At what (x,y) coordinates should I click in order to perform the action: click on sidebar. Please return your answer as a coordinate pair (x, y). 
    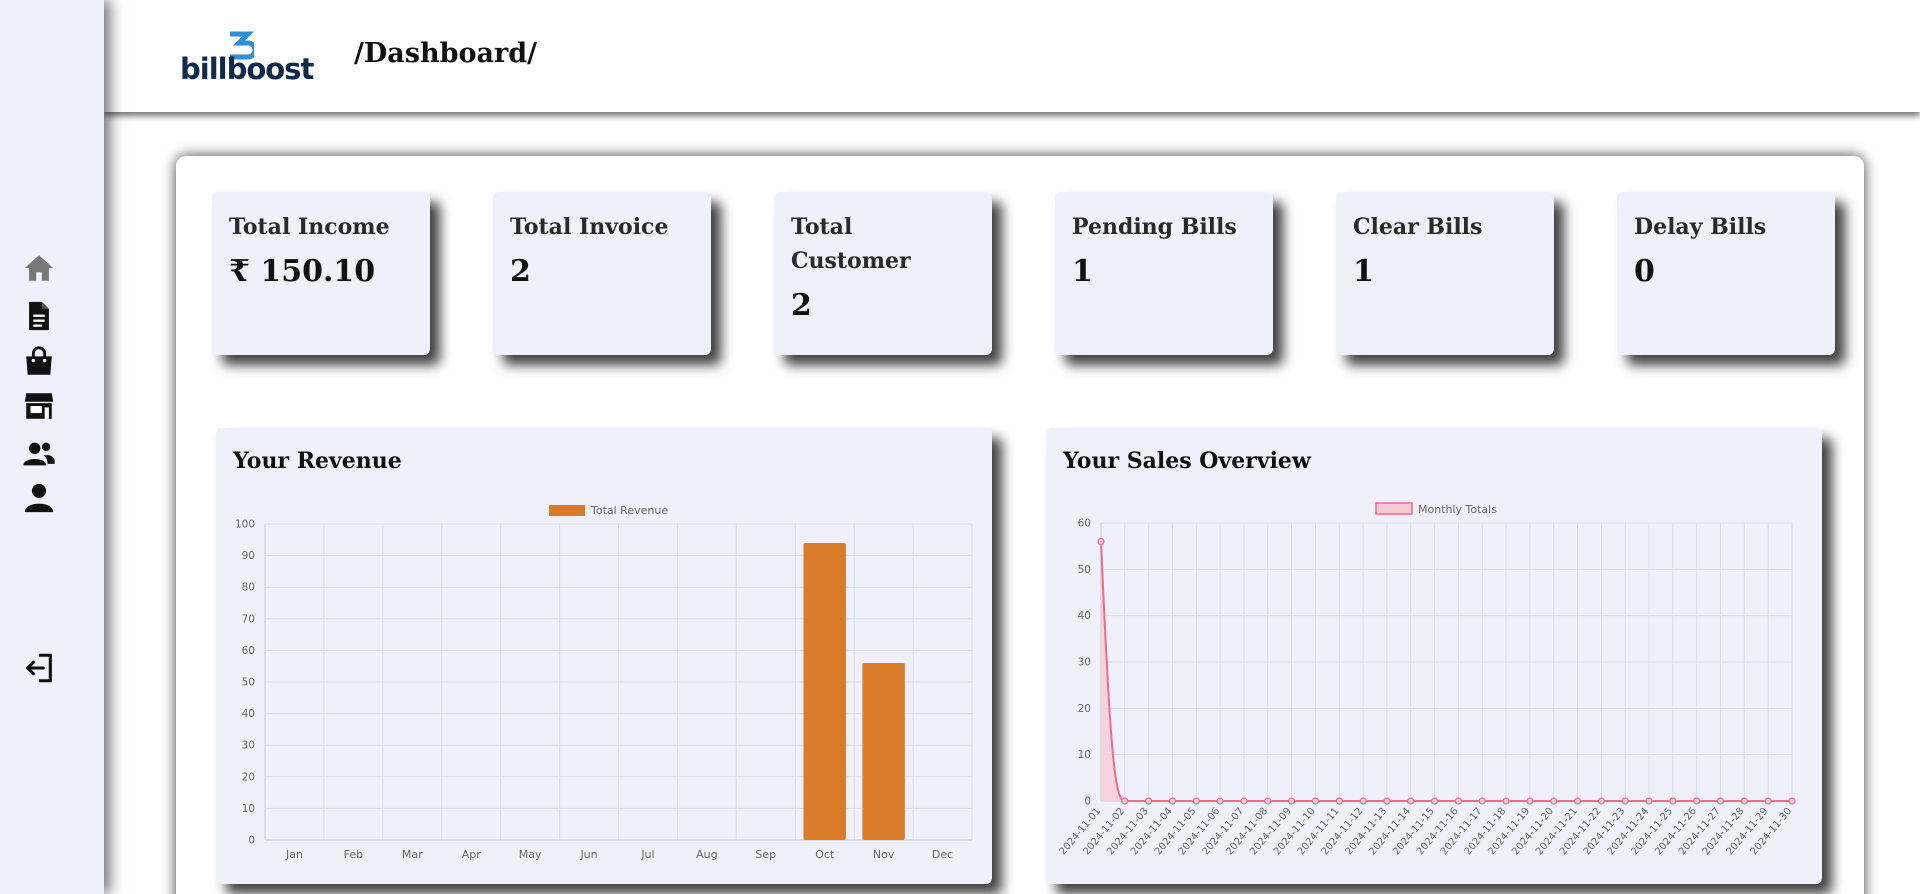
    Looking at the image, I should click on (52, 447).